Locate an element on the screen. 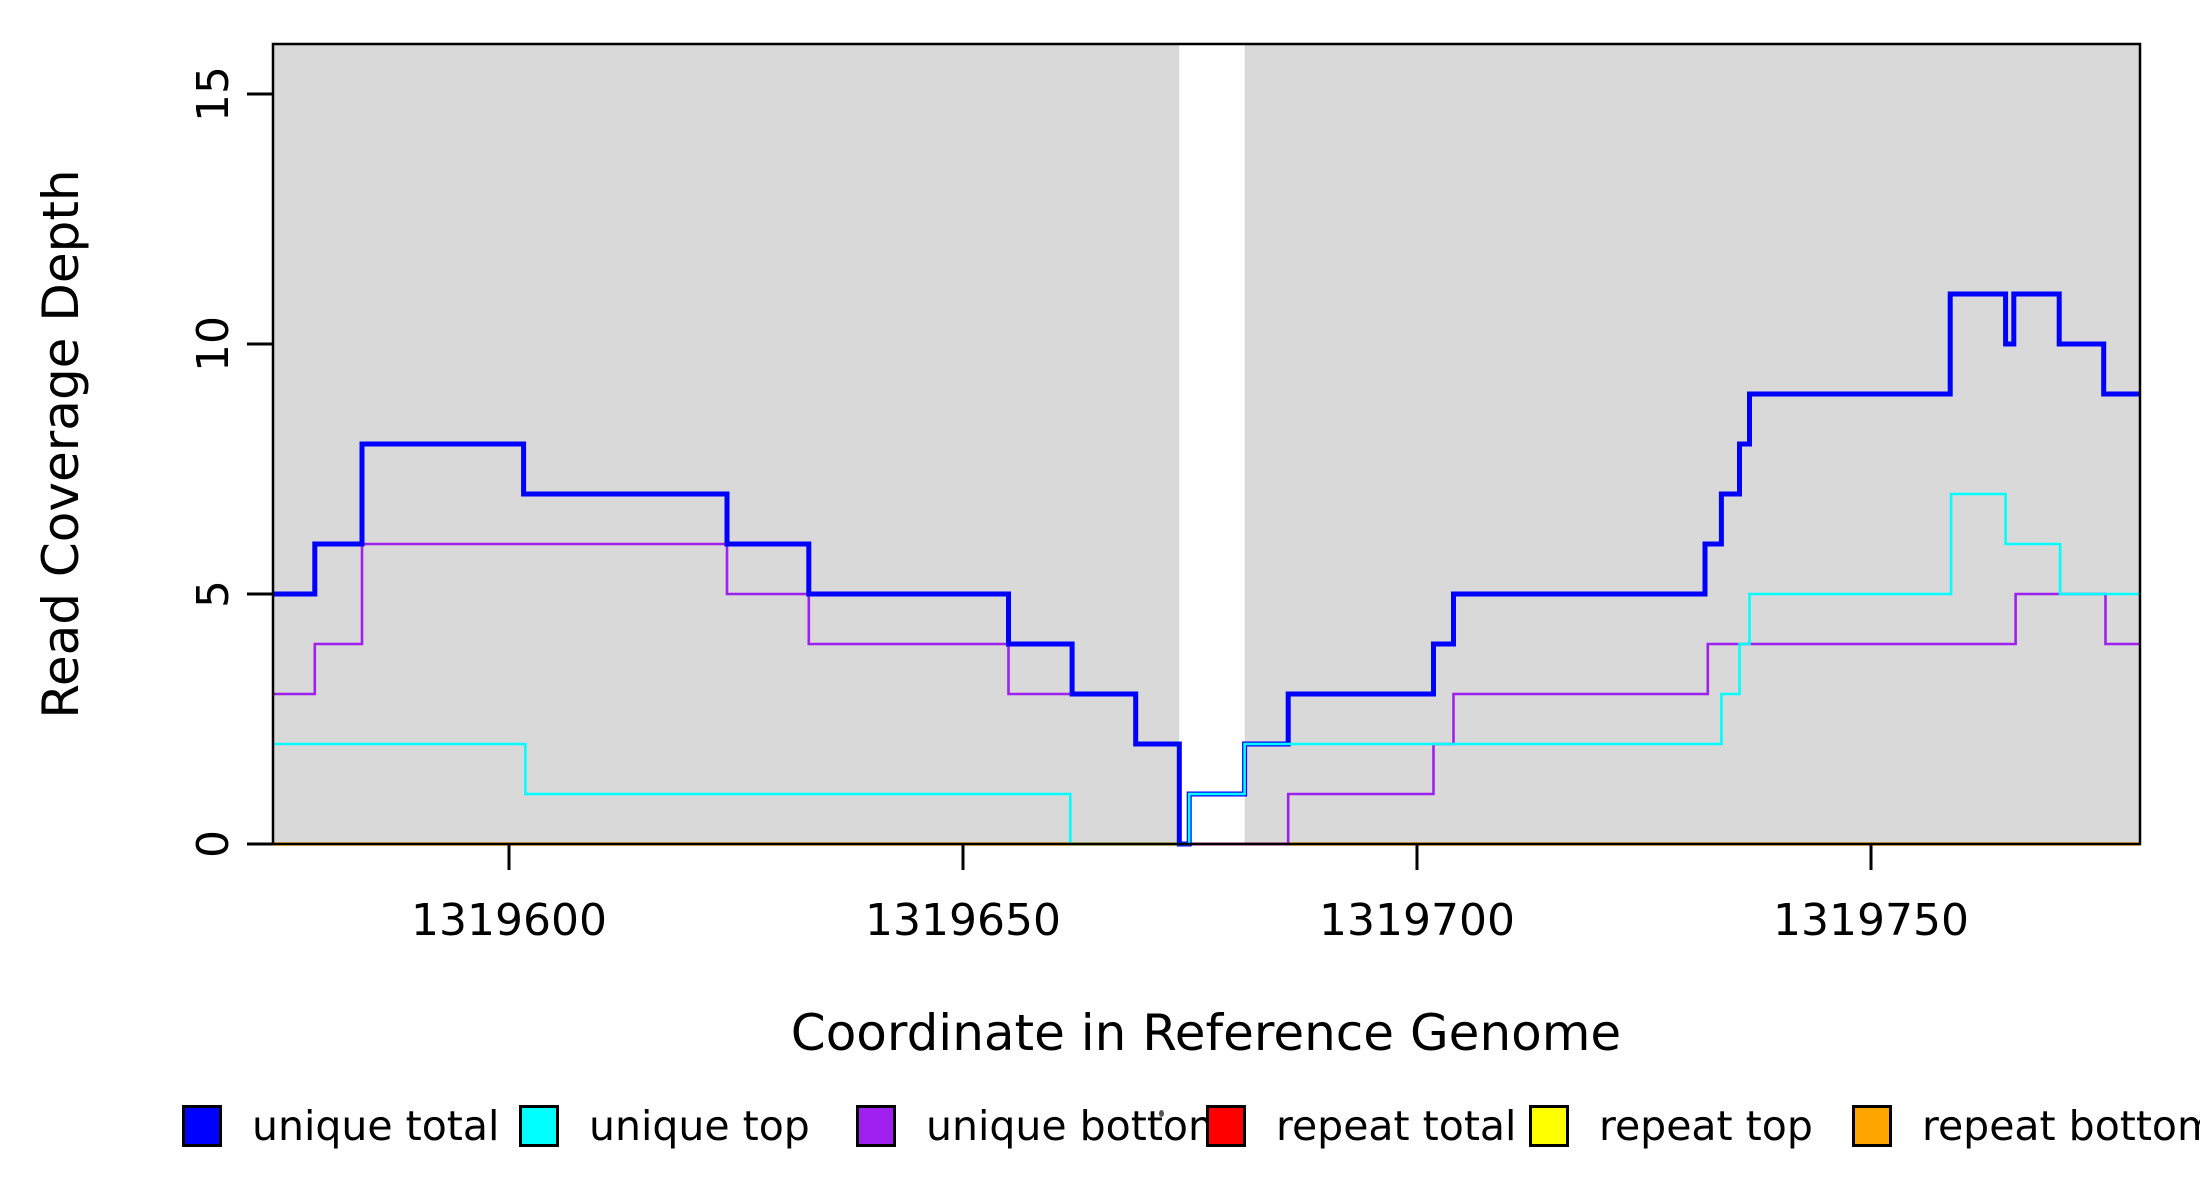 The image size is (2200, 1204). repeat-bottom-swatch-icon is located at coordinates (1872, 1126).